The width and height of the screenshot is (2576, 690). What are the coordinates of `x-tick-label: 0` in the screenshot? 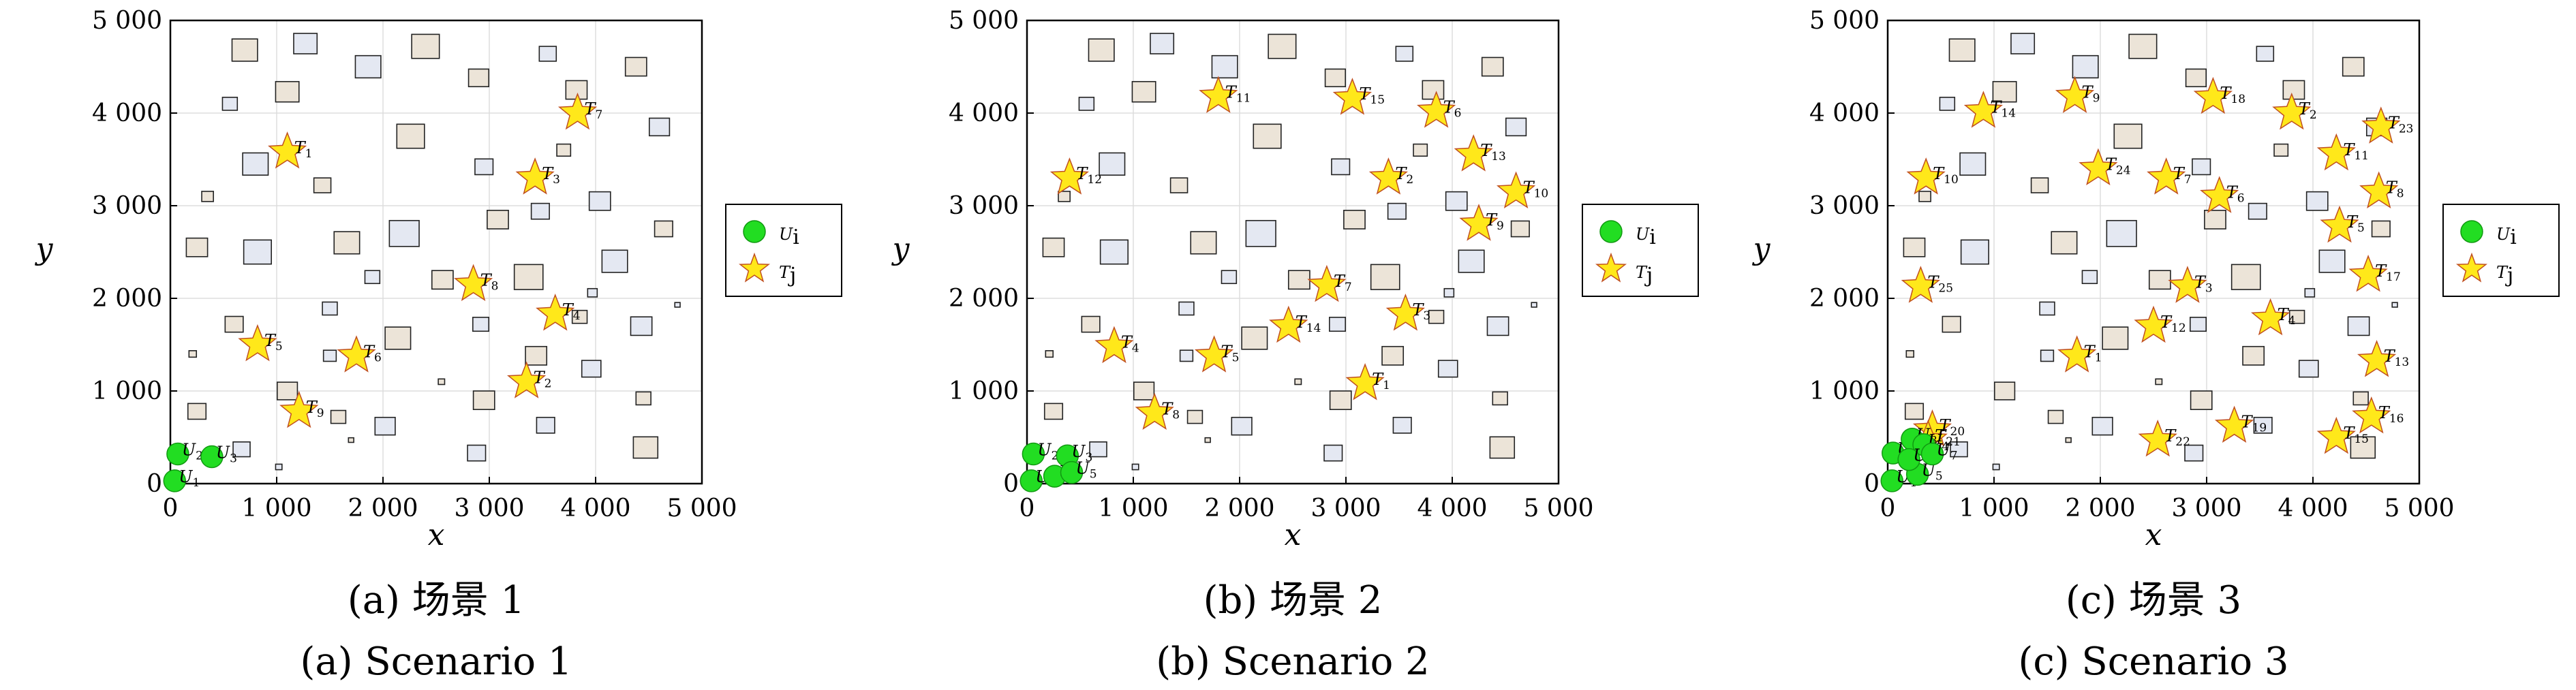 It's located at (1888, 509).